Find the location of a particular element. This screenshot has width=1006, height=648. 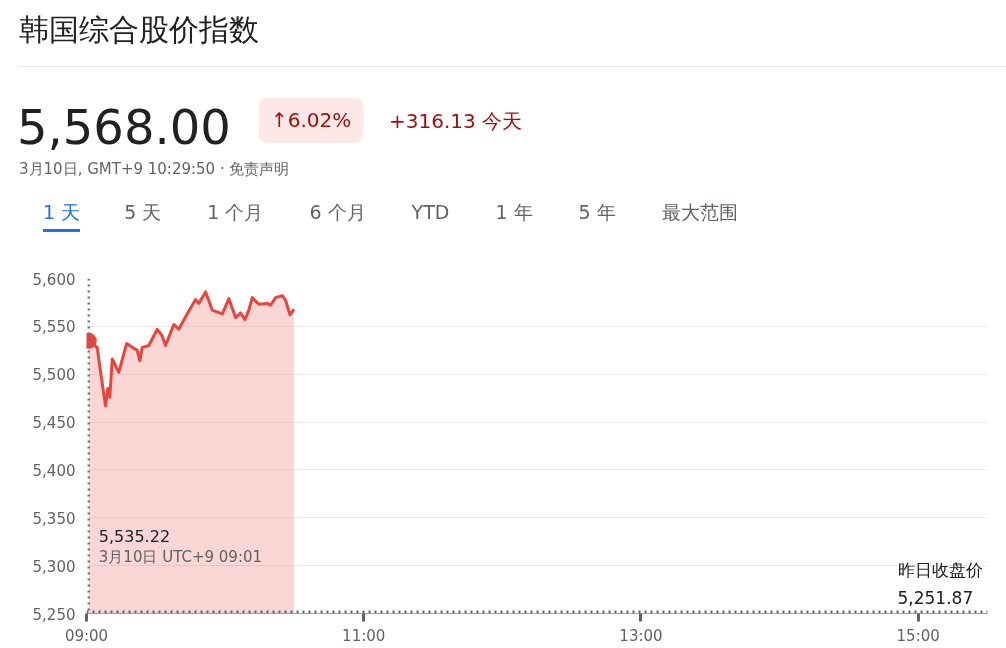

x-tick-label: 09:00 is located at coordinates (86, 635).